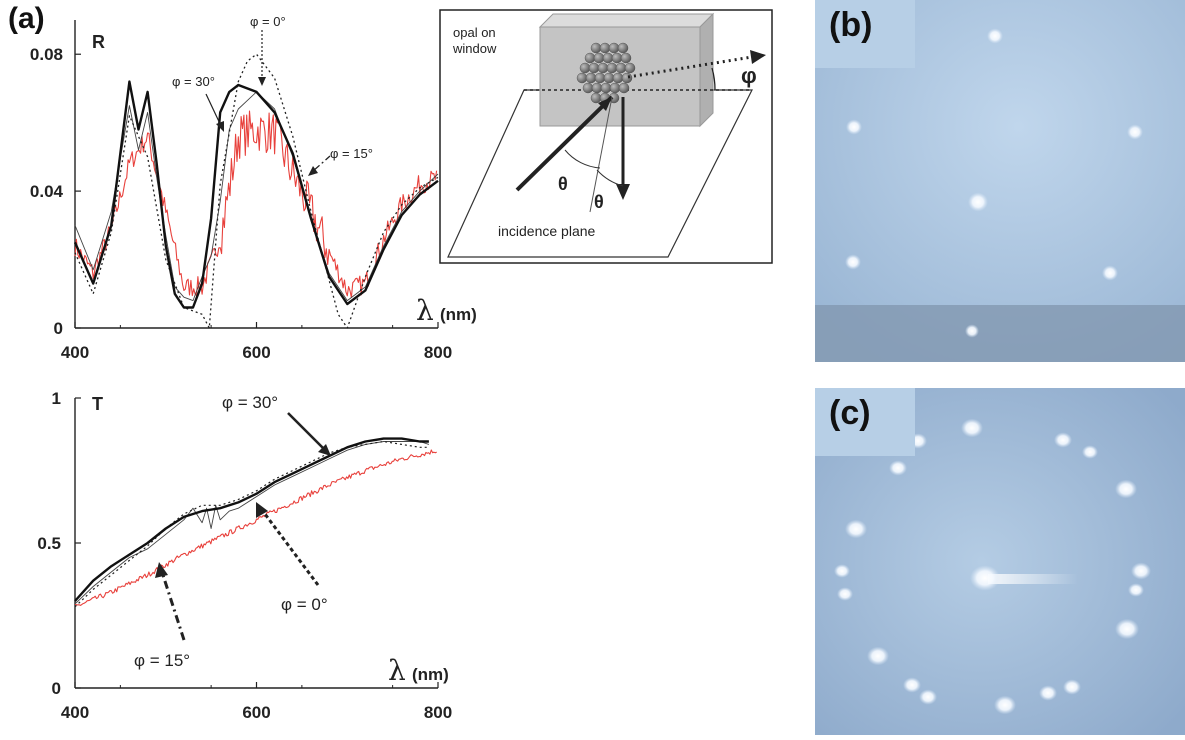  I want to click on panel-label-c: (c), so click(865, 422).